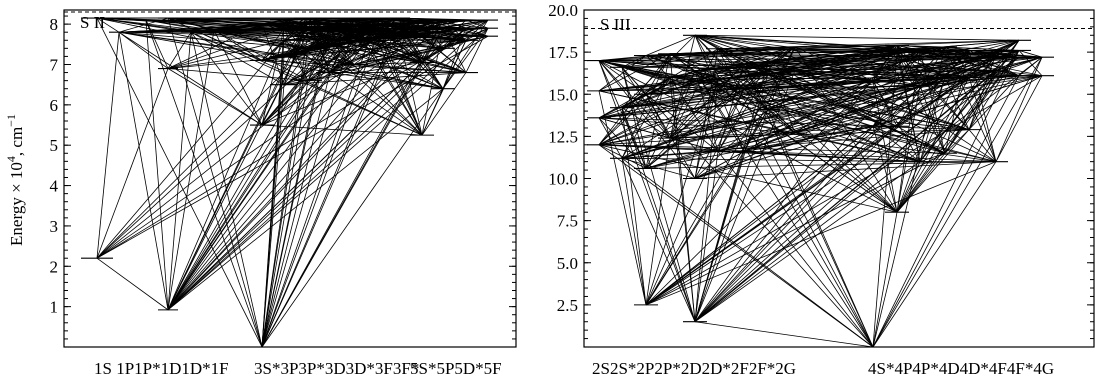 The height and width of the screenshot is (385, 1099). What do you see at coordinates (336, 368) in the screenshot?
I see `s2-group-label-2: 3S*3P3P*3D3D*3F3F*` at bounding box center [336, 368].